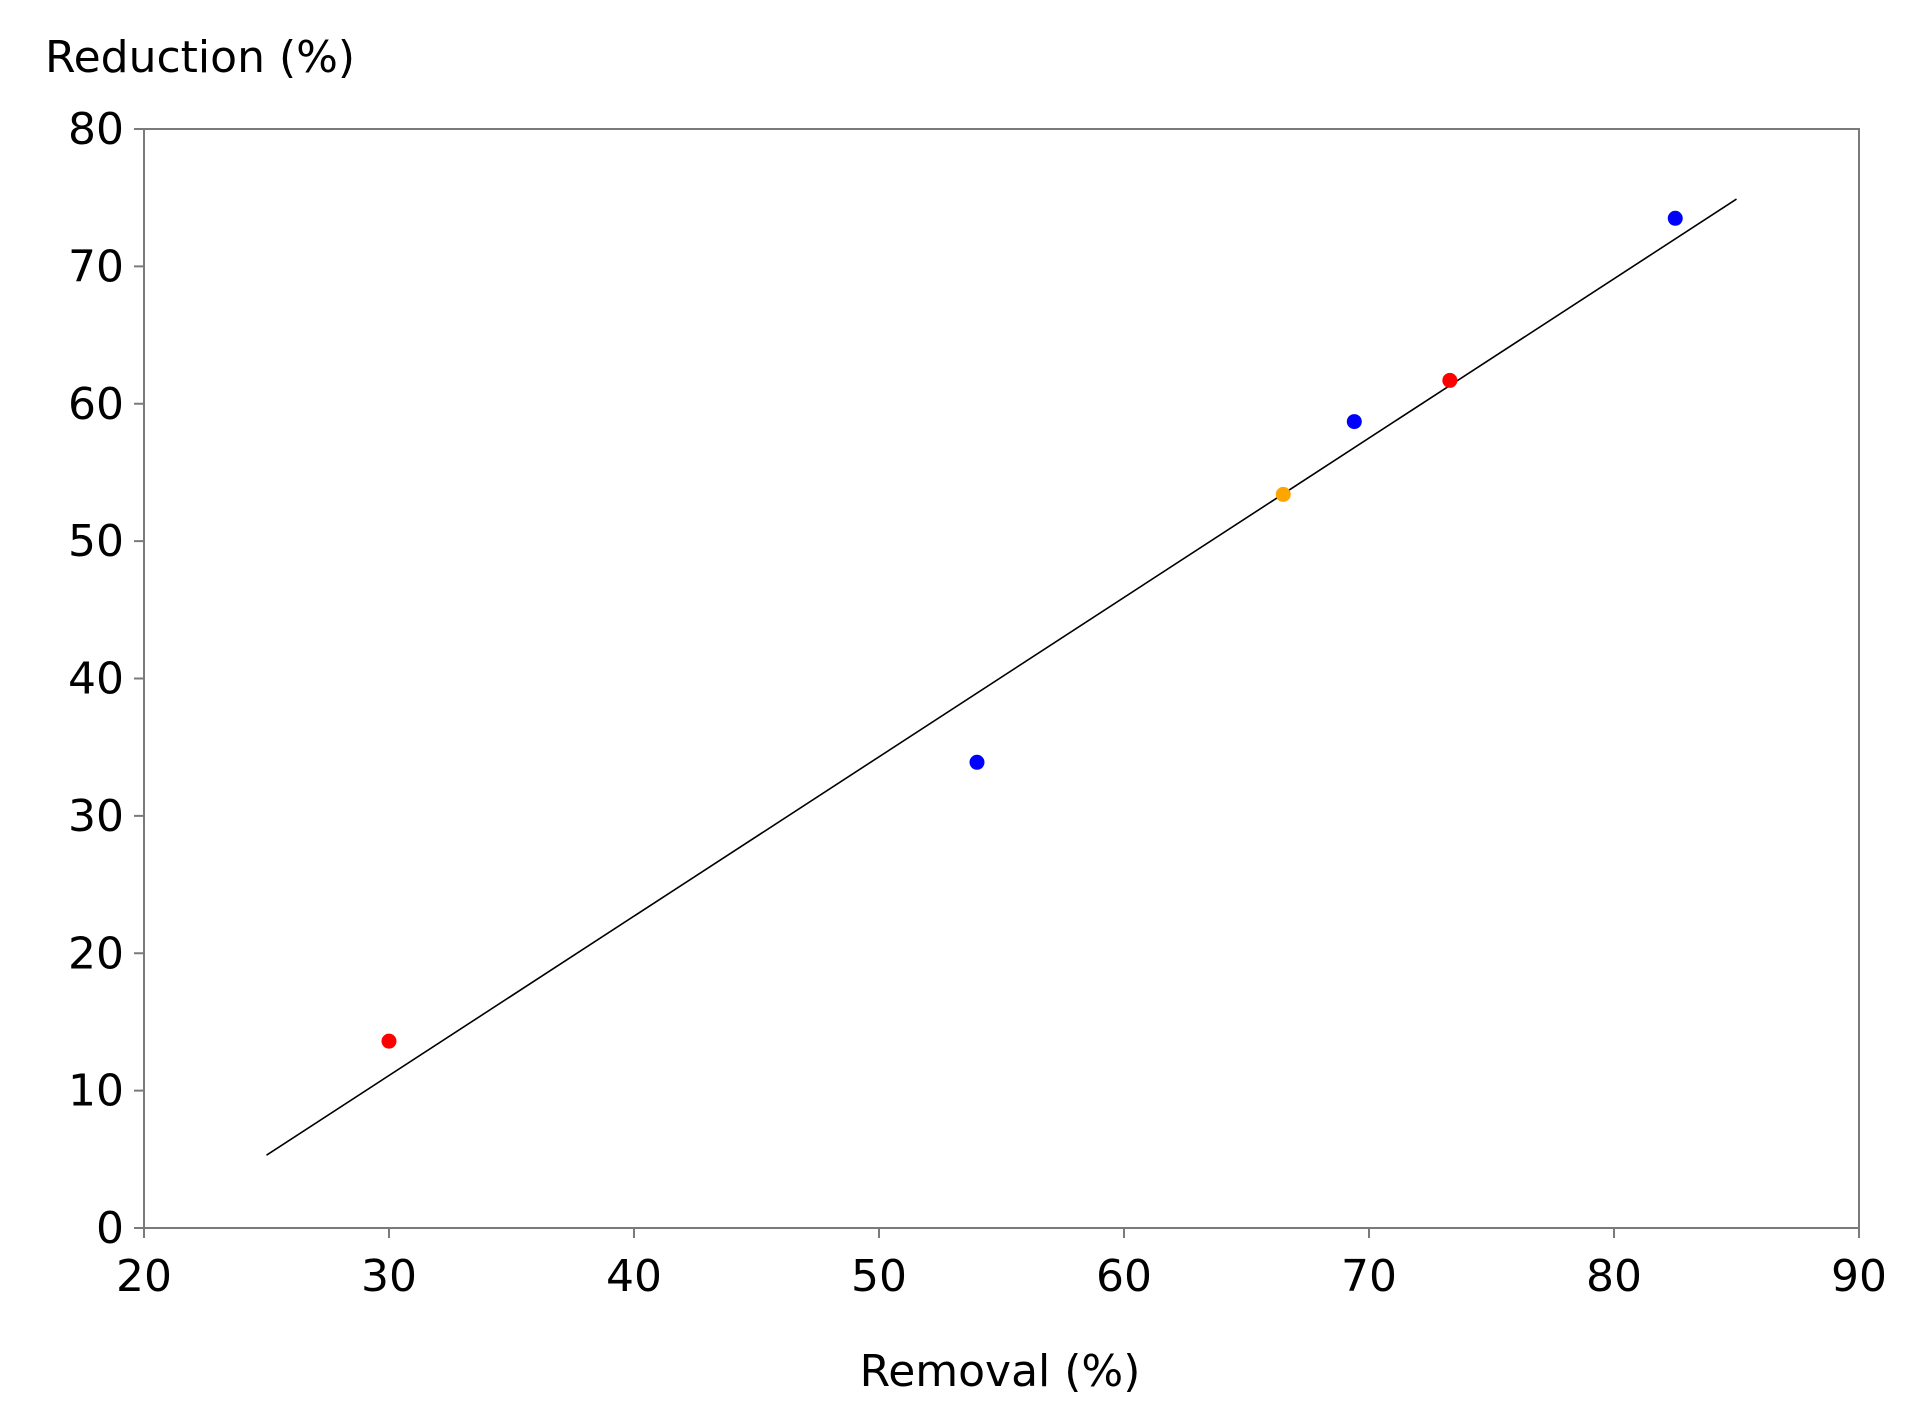 This screenshot has height=1426, width=1913. Describe the element at coordinates (879, 1276) in the screenshot. I see `x-tick-label: 50` at that location.